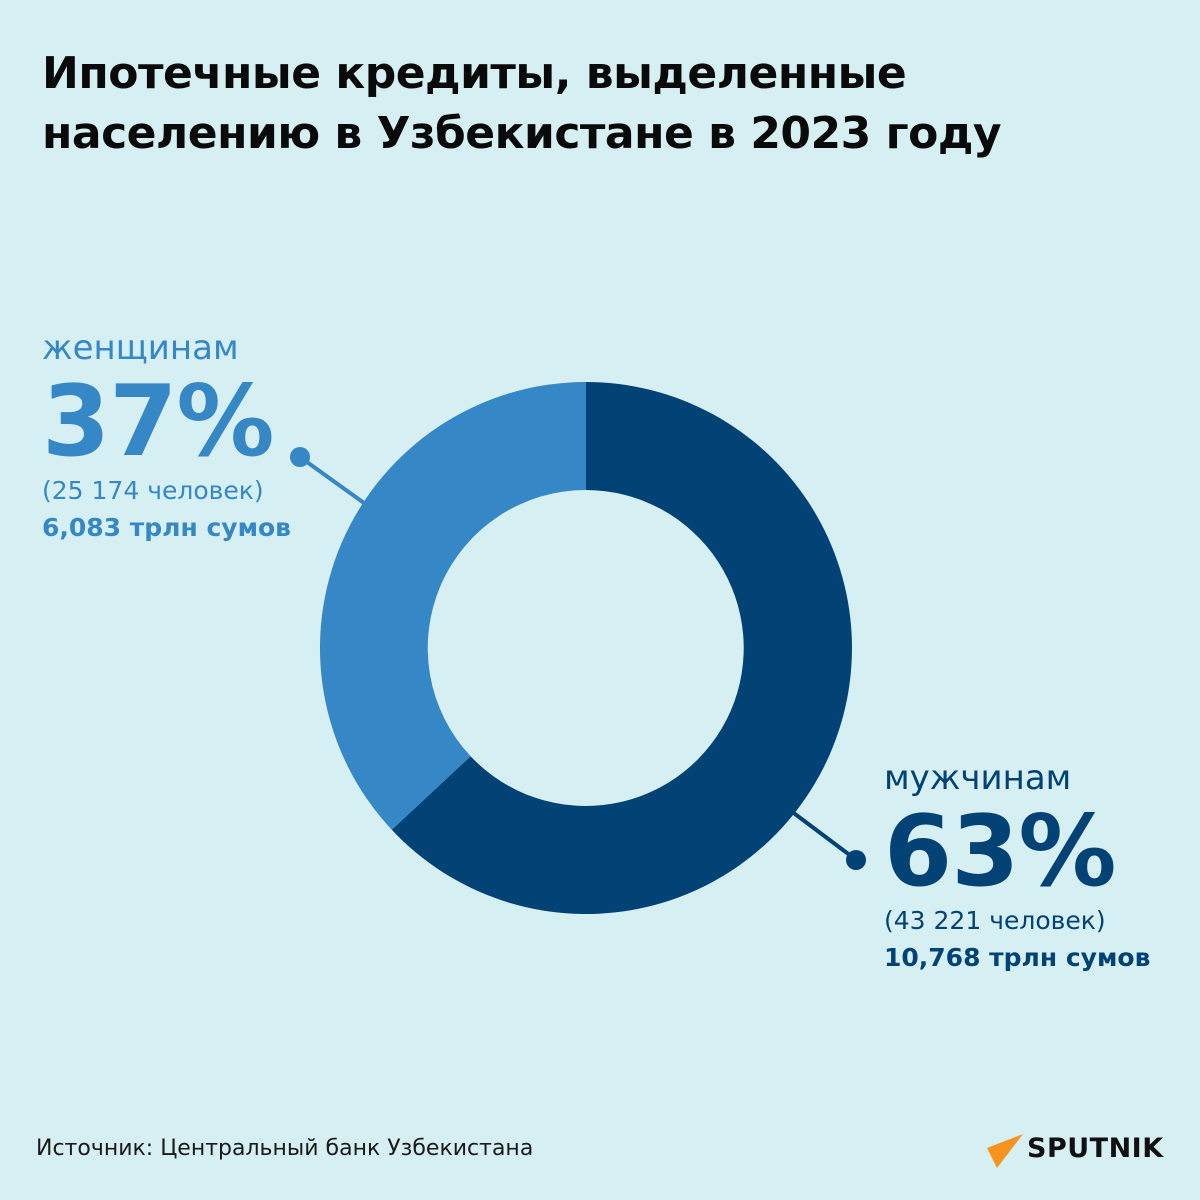 This screenshot has width=1200, height=1200. I want to click on label-men-people: (43 221 человек), so click(1017, 921).